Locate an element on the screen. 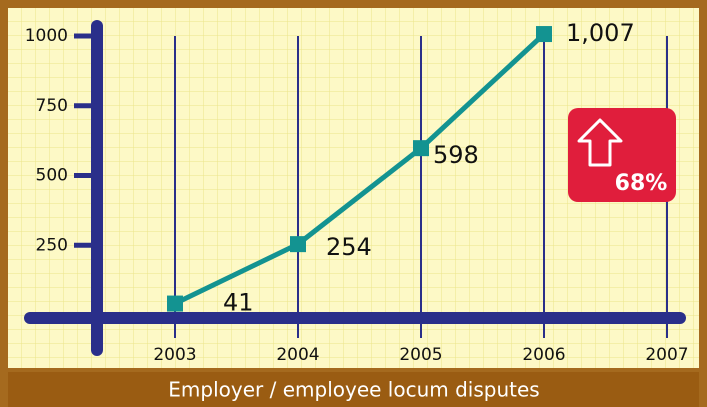 This screenshot has height=407, width=707. data-label: 598 is located at coordinates (456, 155).